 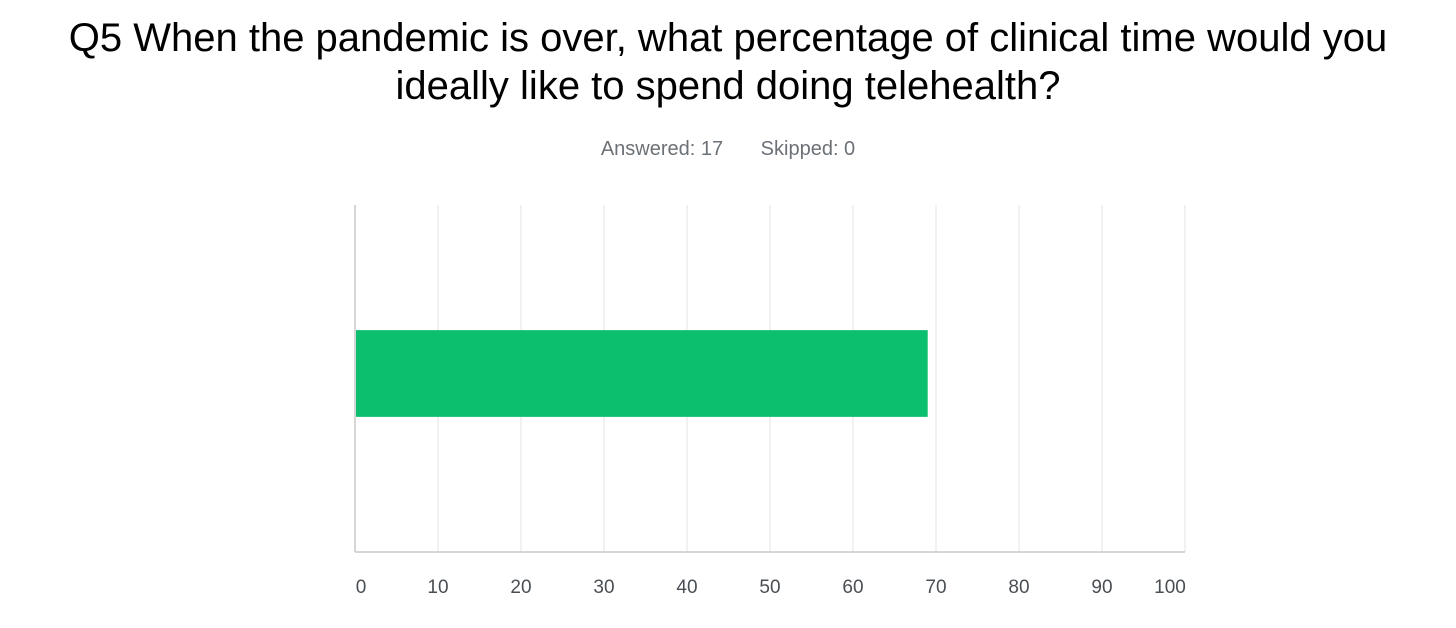 What do you see at coordinates (728, 86) in the screenshot?
I see `chart-title-line-2: ideally like to spend doing telehealth?` at bounding box center [728, 86].